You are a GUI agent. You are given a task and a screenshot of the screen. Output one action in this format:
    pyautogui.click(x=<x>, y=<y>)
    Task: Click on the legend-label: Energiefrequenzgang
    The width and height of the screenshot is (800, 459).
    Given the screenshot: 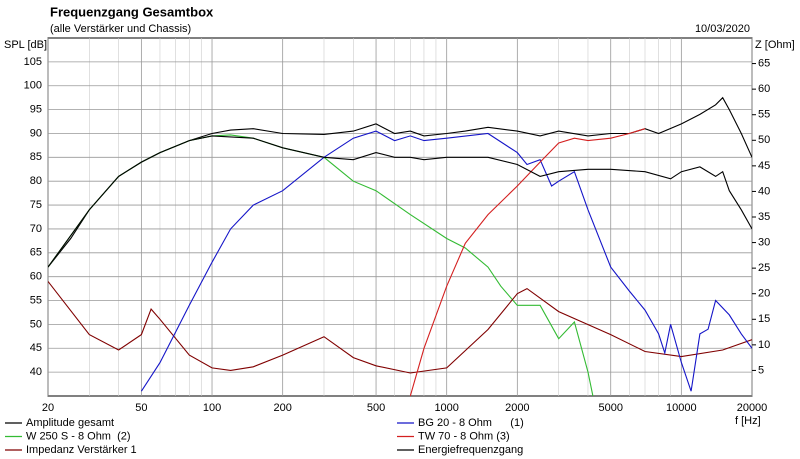 What is the action you would take?
    pyautogui.click(x=470, y=450)
    